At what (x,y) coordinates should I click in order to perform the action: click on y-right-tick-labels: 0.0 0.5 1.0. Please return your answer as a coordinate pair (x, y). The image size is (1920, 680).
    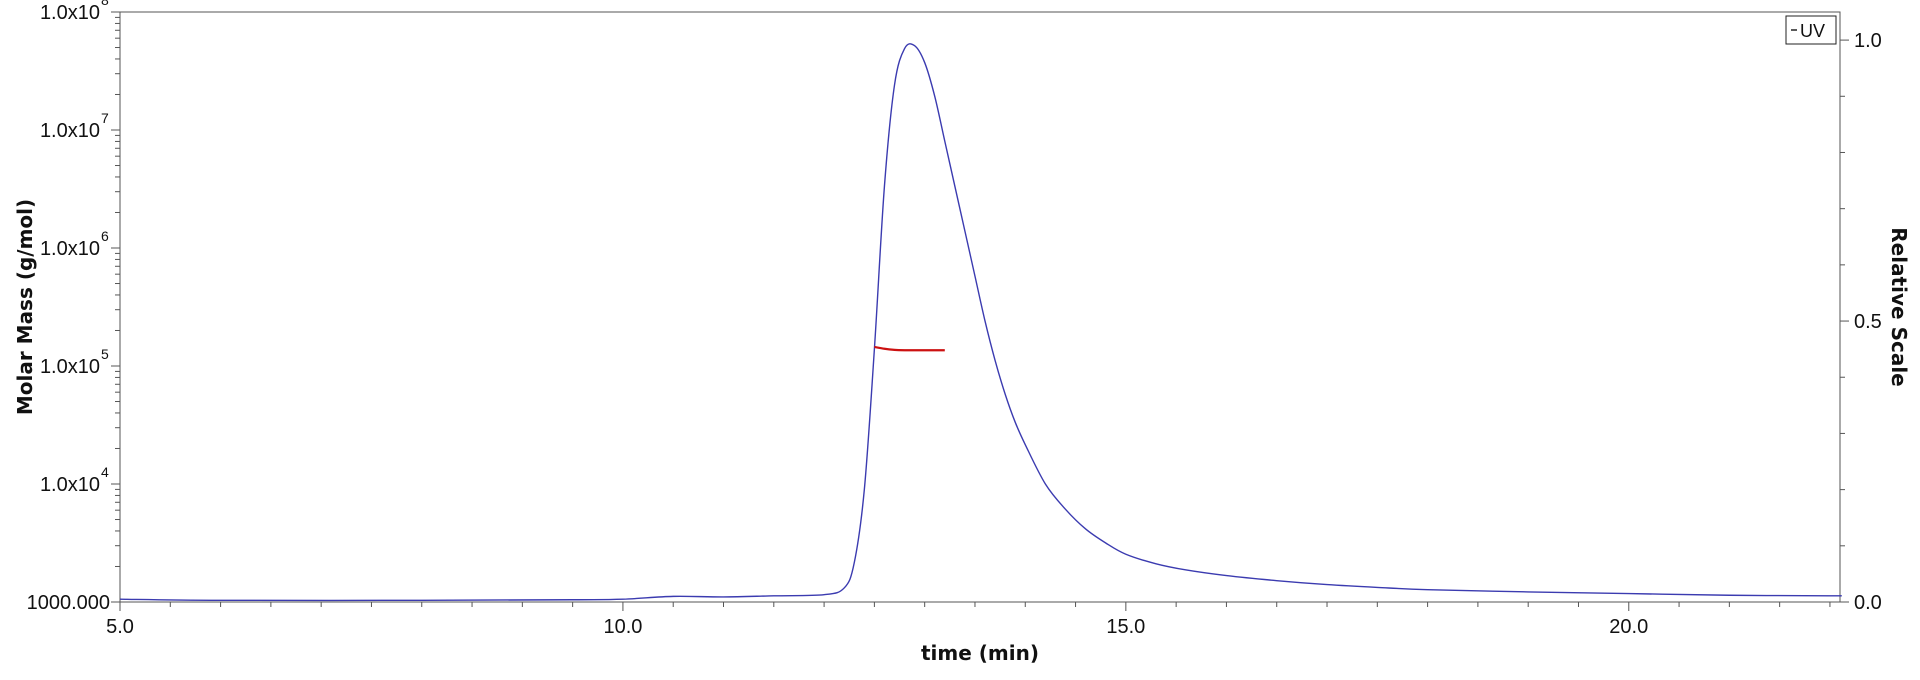
    Looking at the image, I should click on (1868, 322).